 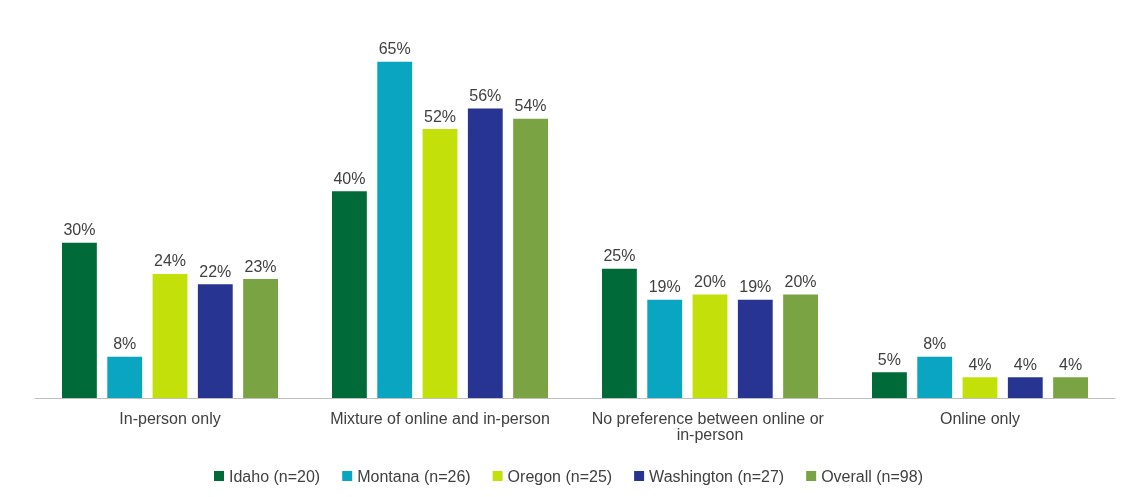 What do you see at coordinates (619, 256) in the screenshot?
I see `data-label: 25%` at bounding box center [619, 256].